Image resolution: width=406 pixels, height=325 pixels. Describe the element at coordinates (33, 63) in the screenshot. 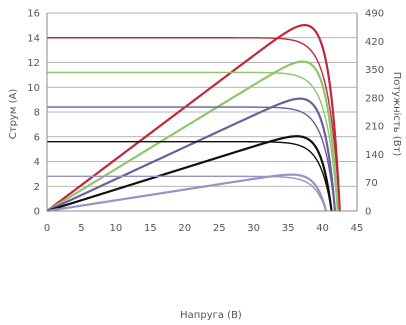

I see `y-tick-label: 12` at that location.